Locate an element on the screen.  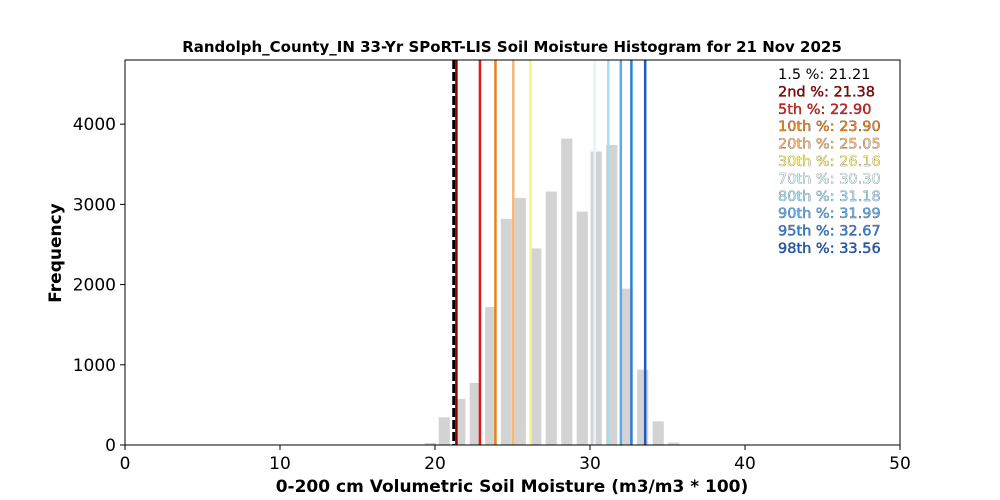
y-axis-ticks: 0 1000 2000 3000 4000 is located at coordinates (99, 285).